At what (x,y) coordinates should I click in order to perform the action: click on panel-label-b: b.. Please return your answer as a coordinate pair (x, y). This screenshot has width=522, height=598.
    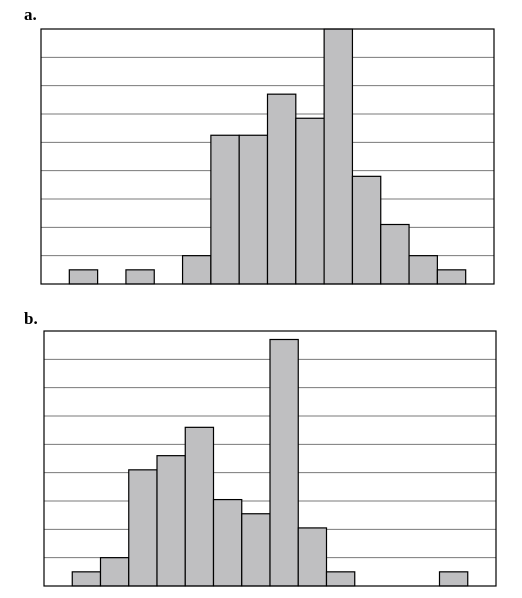
    Looking at the image, I should click on (31, 318).